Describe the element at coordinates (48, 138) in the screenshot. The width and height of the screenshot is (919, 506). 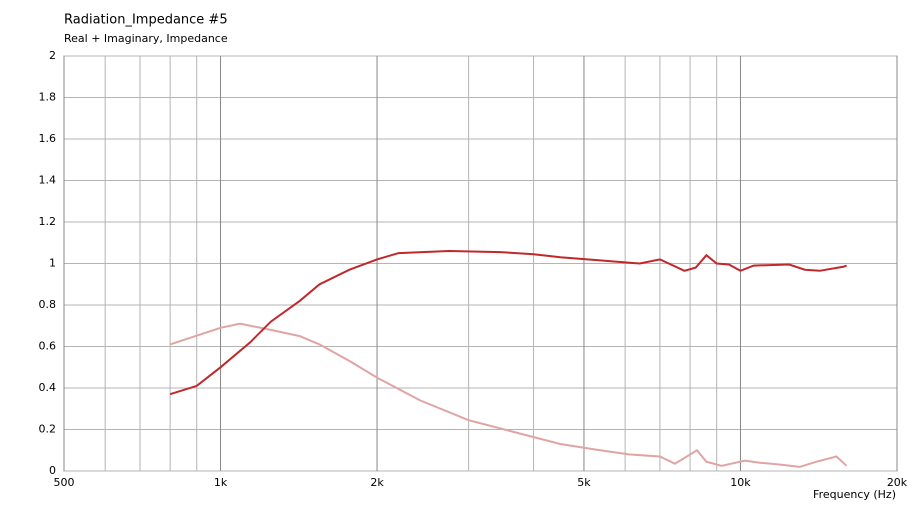
I see `y-tick-label: 1.6` at that location.